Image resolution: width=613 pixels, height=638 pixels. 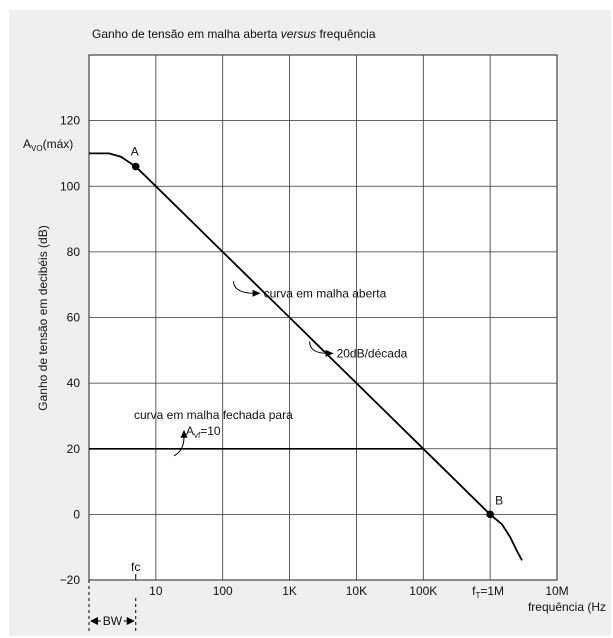 What do you see at coordinates (567, 607) in the screenshot?
I see `x-axis-label: frequência (Hz` at bounding box center [567, 607].